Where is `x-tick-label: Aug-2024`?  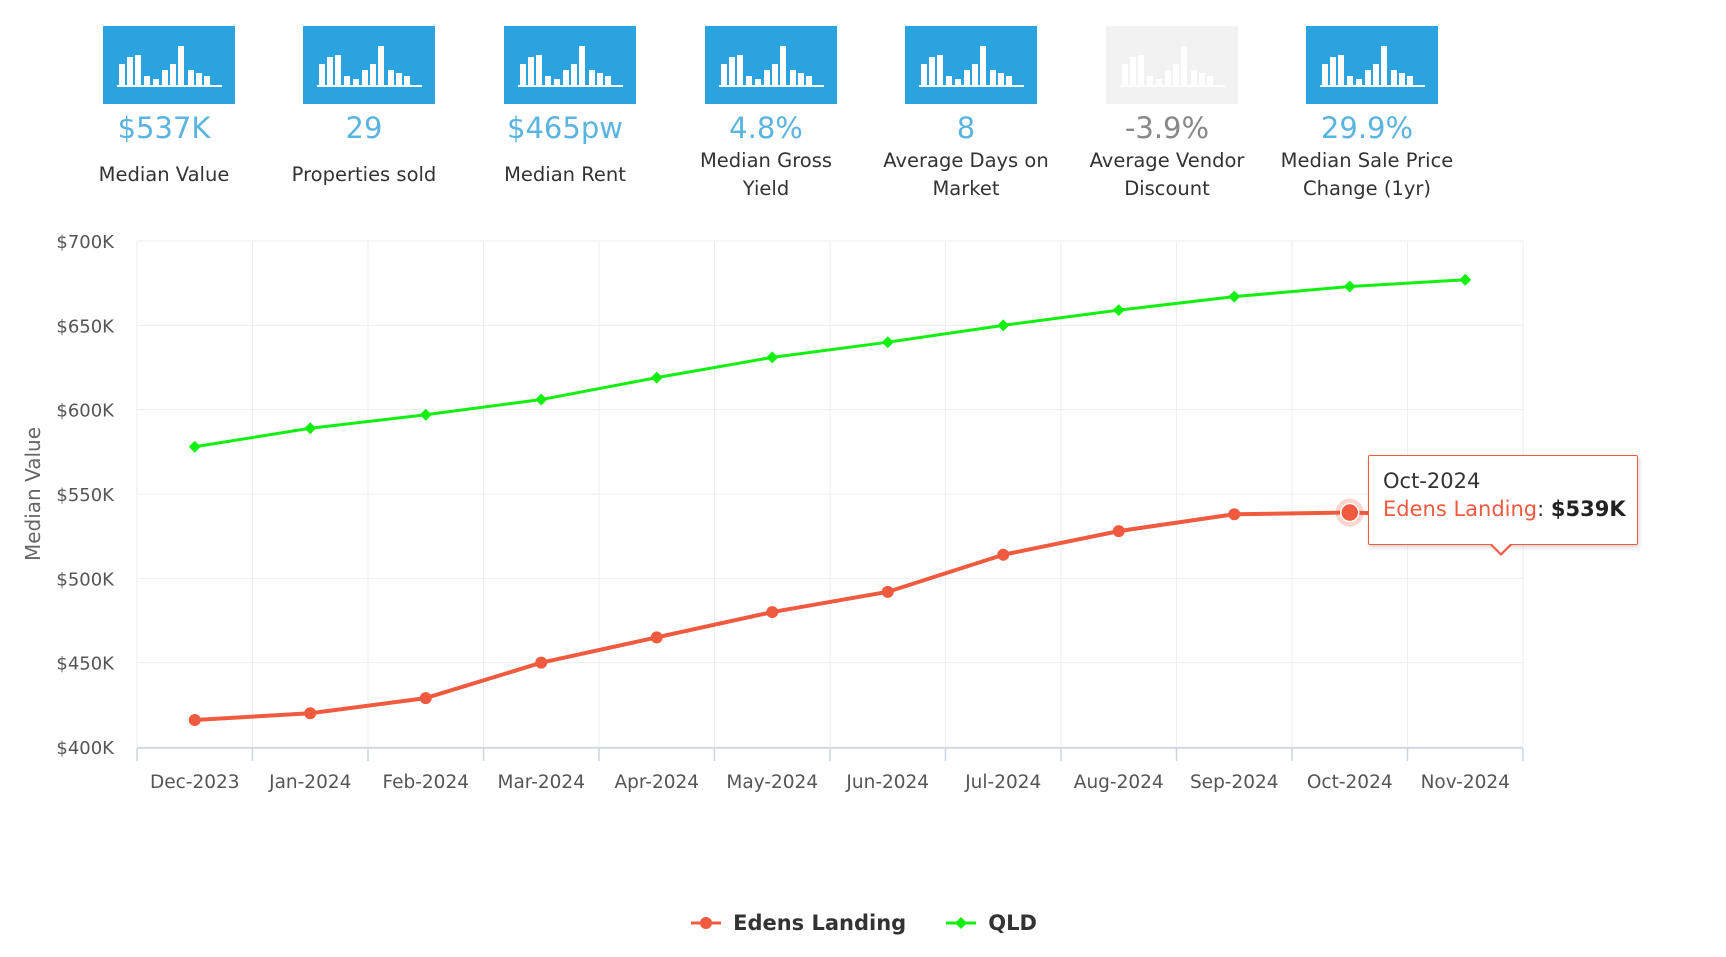
x-tick-label: Aug-2024 is located at coordinates (1119, 782).